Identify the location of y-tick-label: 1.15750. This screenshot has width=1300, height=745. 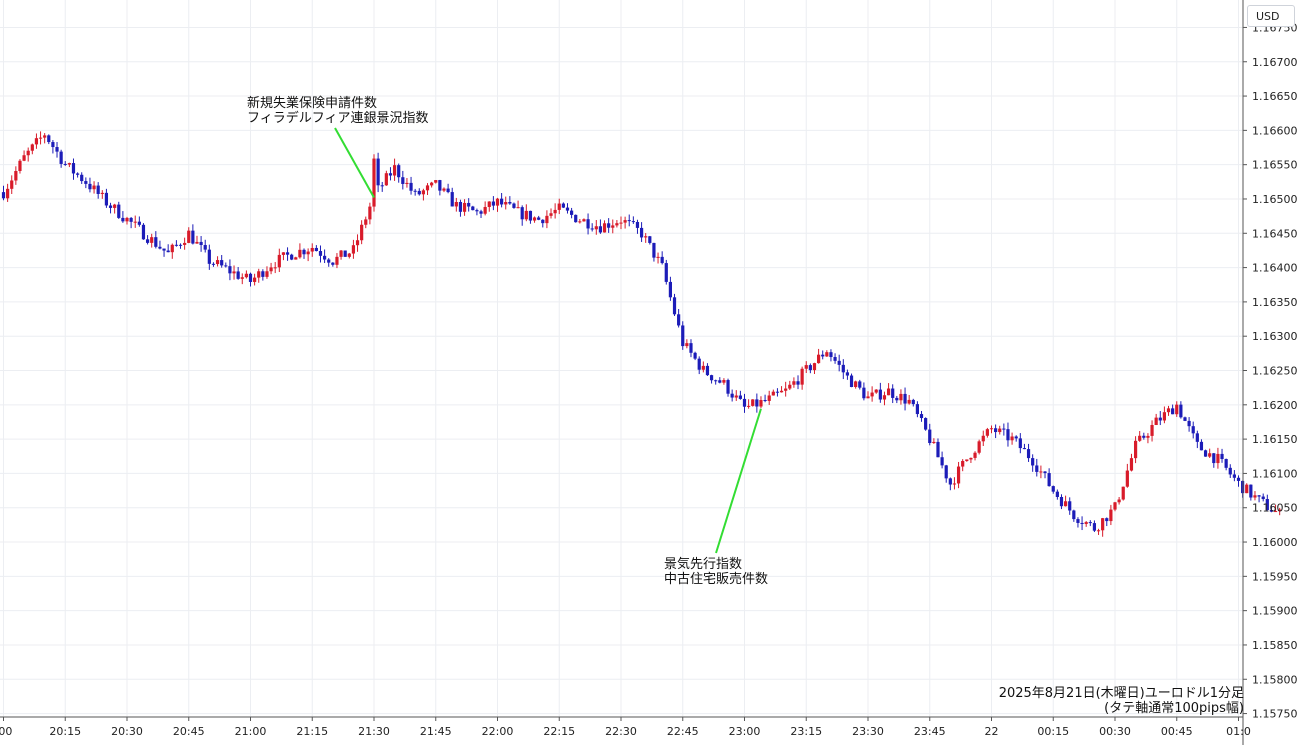
(1275, 714).